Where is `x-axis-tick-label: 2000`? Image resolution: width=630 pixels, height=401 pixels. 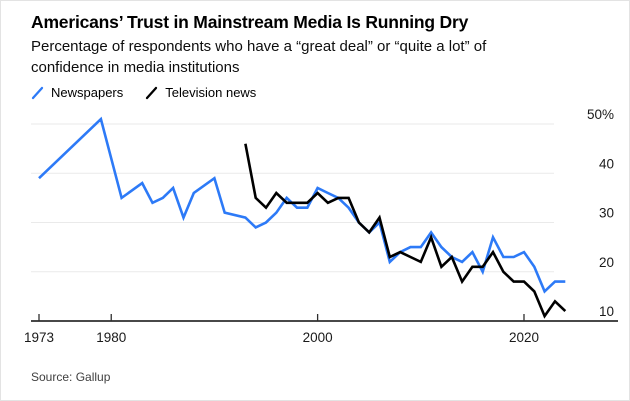 x-axis-tick-label: 2000 is located at coordinates (318, 337).